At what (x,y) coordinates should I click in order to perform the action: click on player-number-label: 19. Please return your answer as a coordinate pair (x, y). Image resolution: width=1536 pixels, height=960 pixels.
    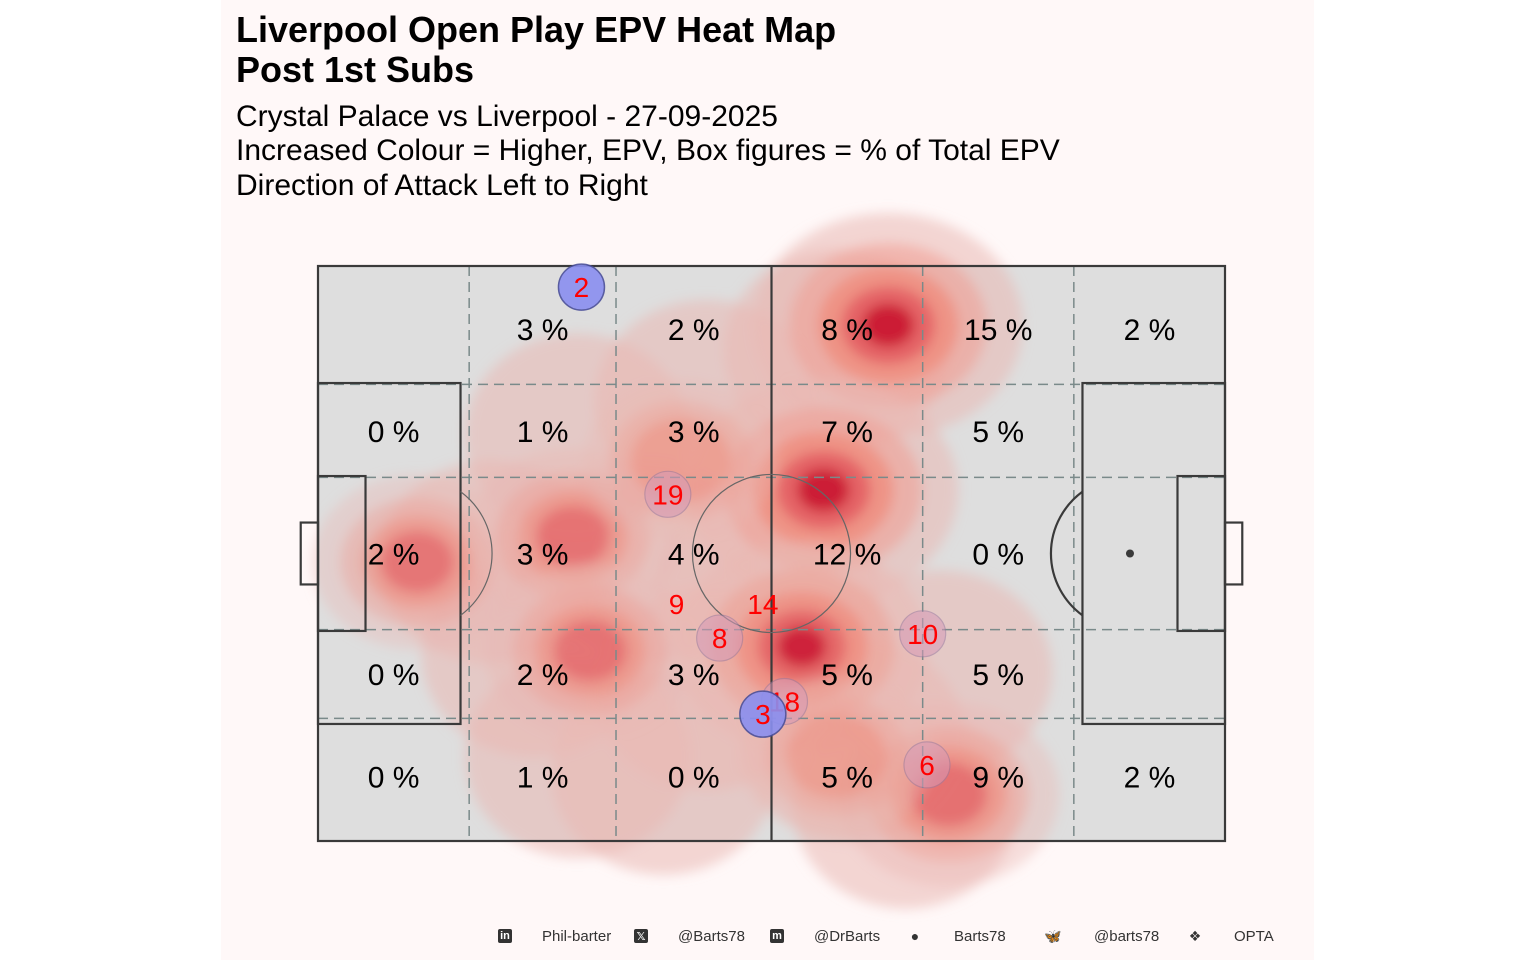
    Looking at the image, I should click on (667, 494).